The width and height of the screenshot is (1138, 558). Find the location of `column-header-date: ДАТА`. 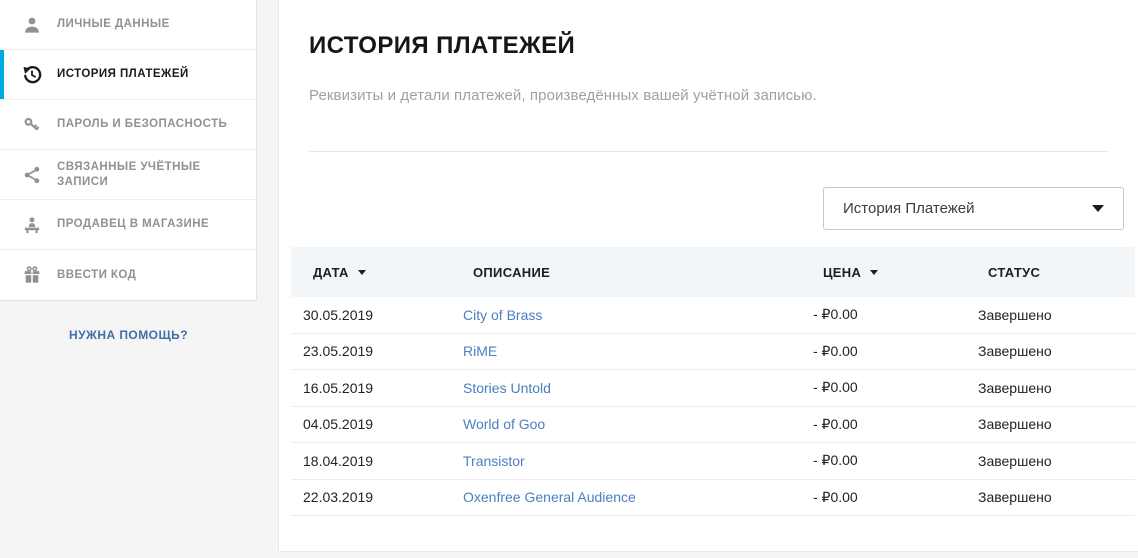

column-header-date: ДАТА is located at coordinates (371, 272).